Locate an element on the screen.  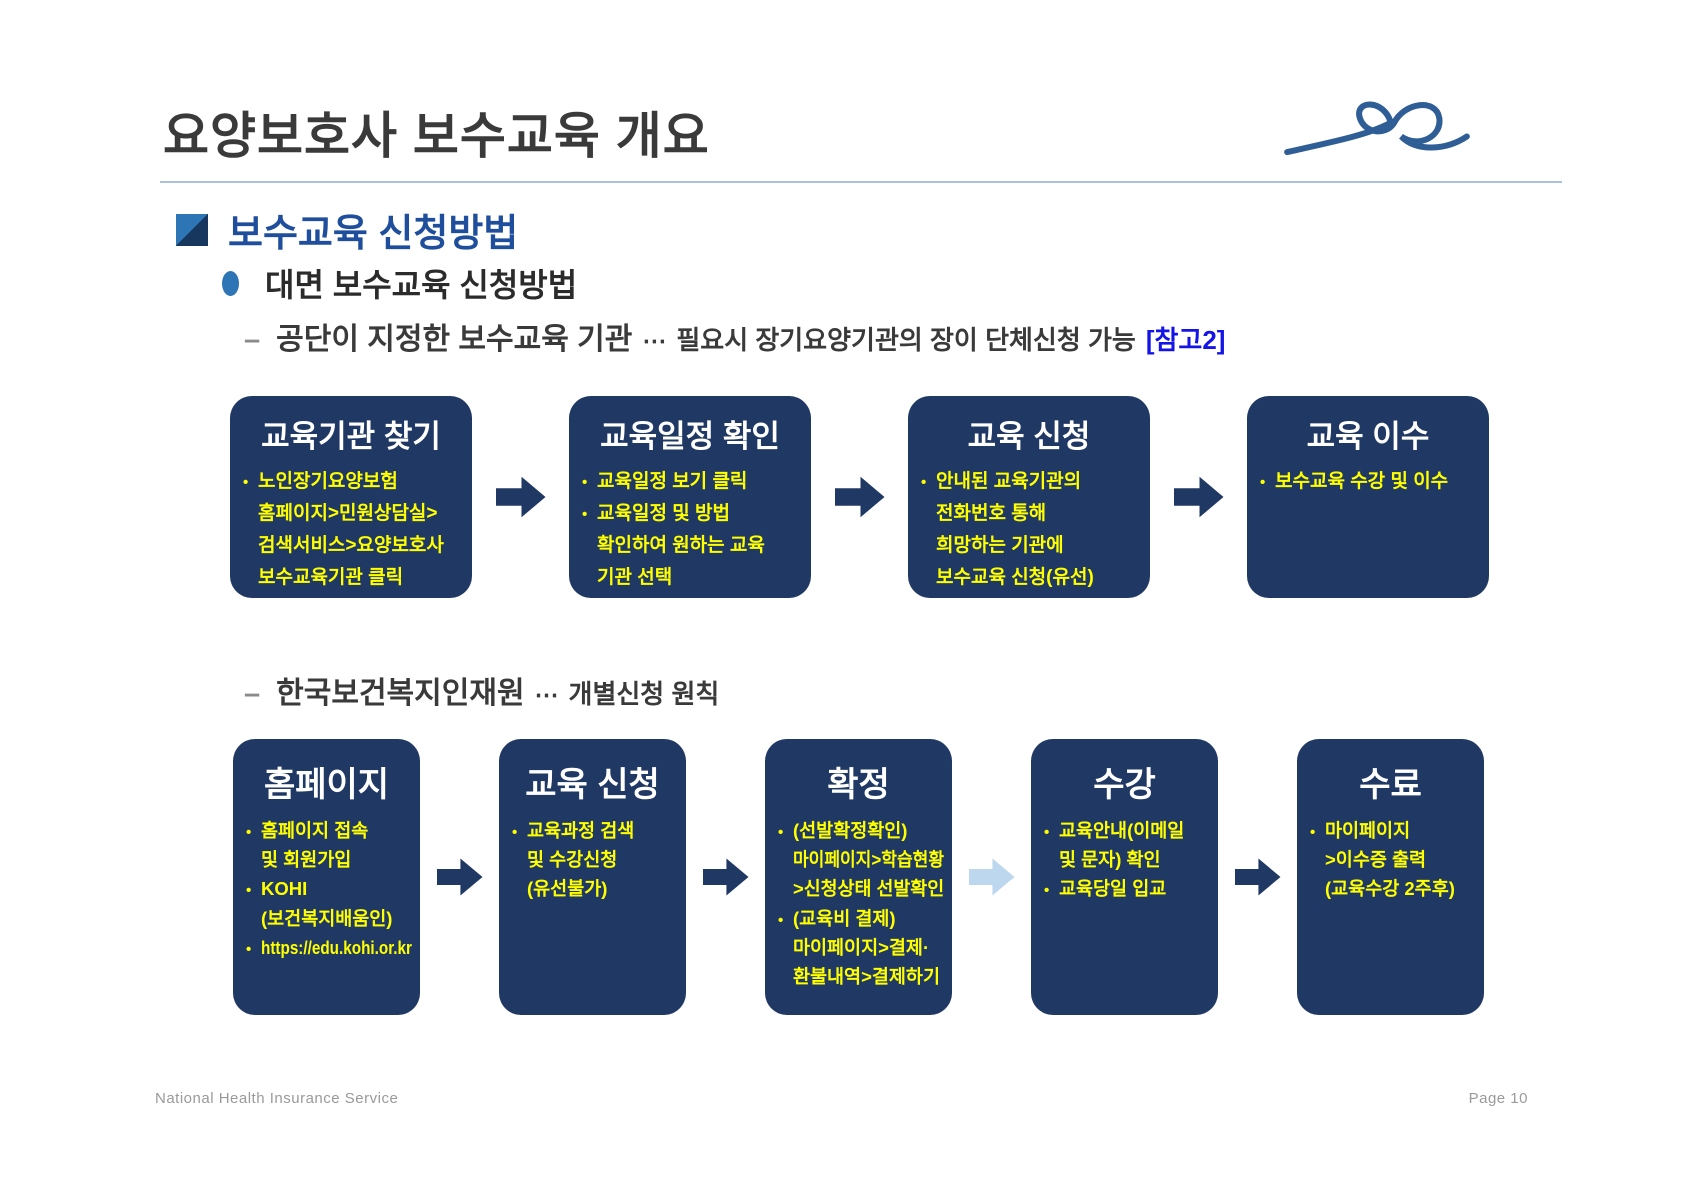
flow-step-title: 수강 is located at coordinates (1124, 785).